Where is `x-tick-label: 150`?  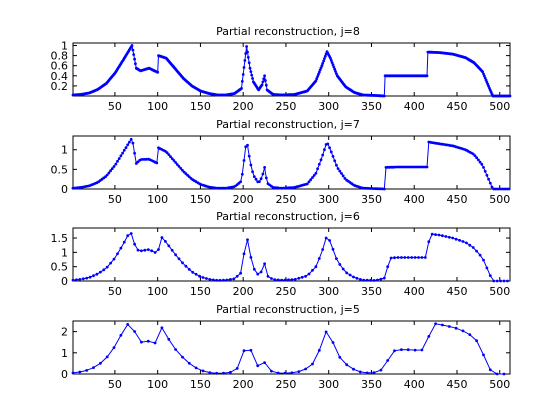
x-tick-label: 150 is located at coordinates (200, 199).